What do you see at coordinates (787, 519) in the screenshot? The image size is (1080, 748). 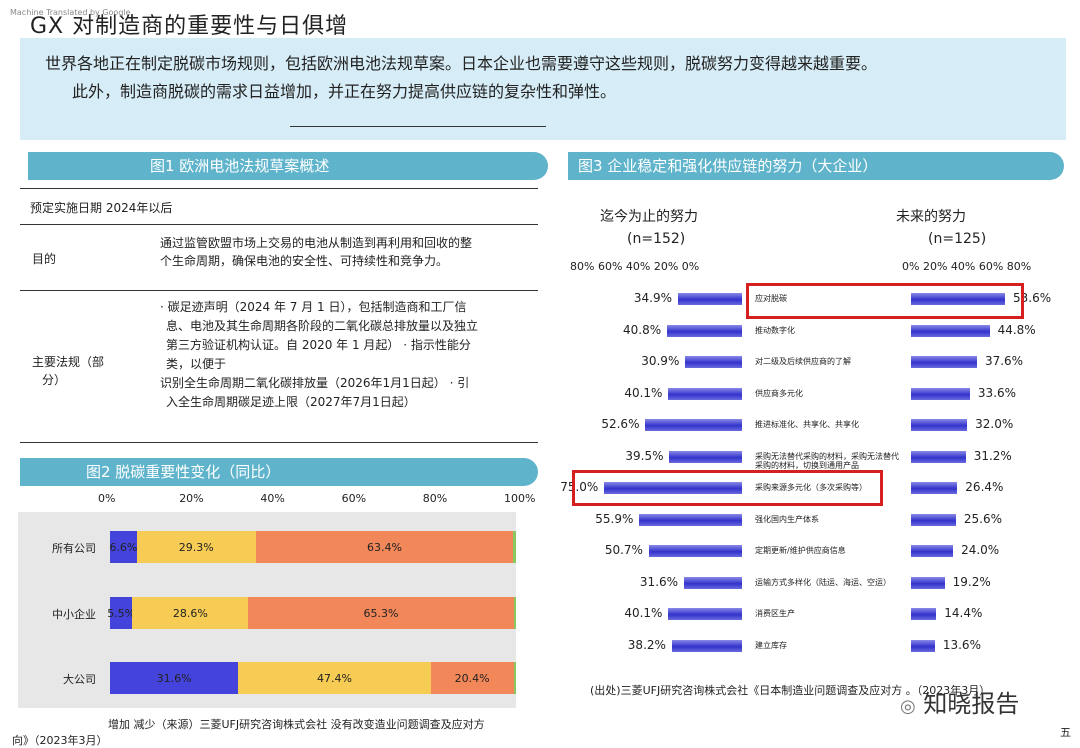 I see `fig3-category-label: 强化国内生产体系` at bounding box center [787, 519].